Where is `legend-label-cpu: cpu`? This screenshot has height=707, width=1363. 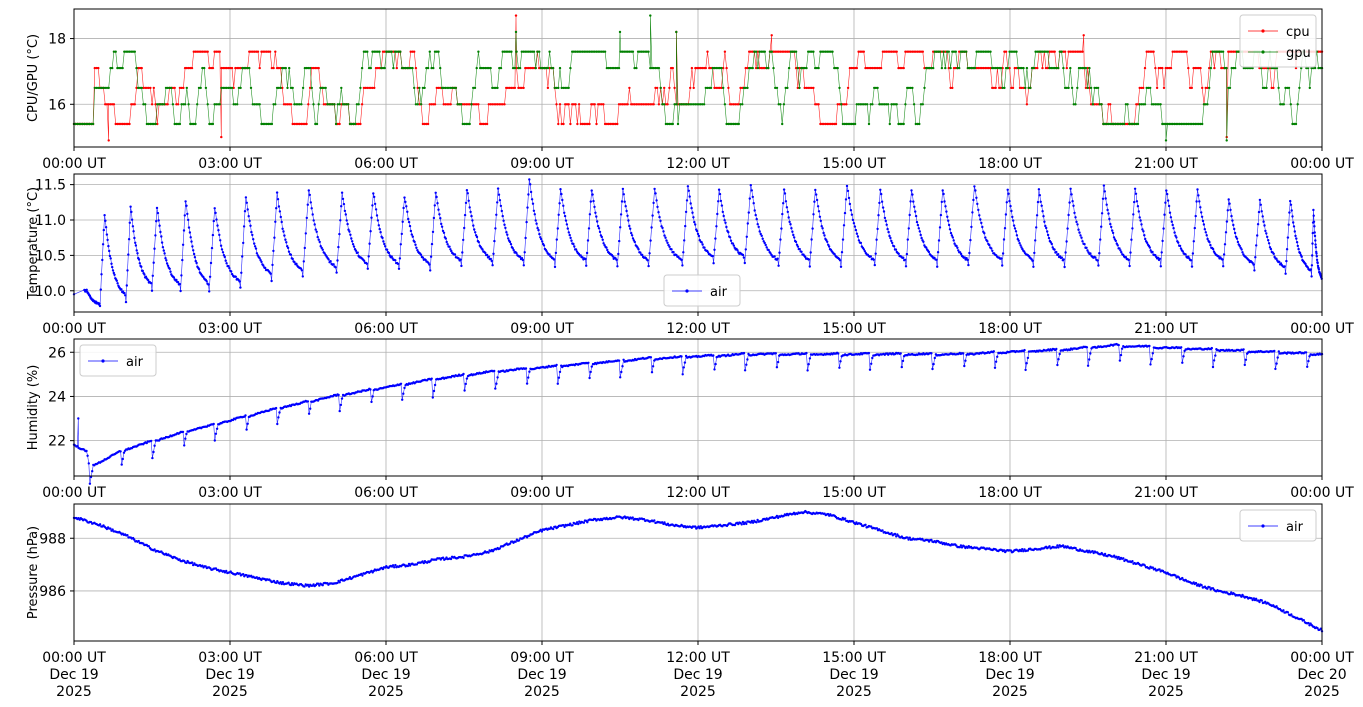 legend-label-cpu: cpu is located at coordinates (1298, 32).